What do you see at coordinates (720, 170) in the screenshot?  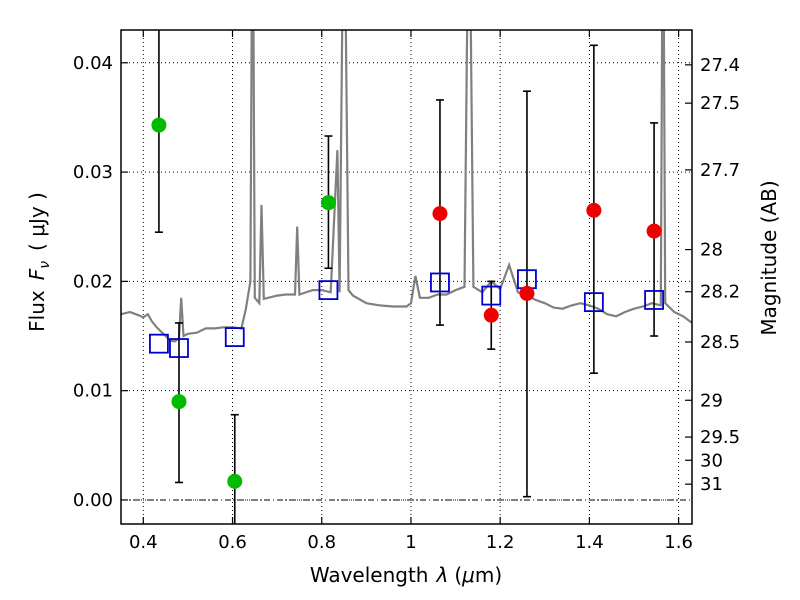 I see `magnitude-tick-label: 27.7` at bounding box center [720, 170].